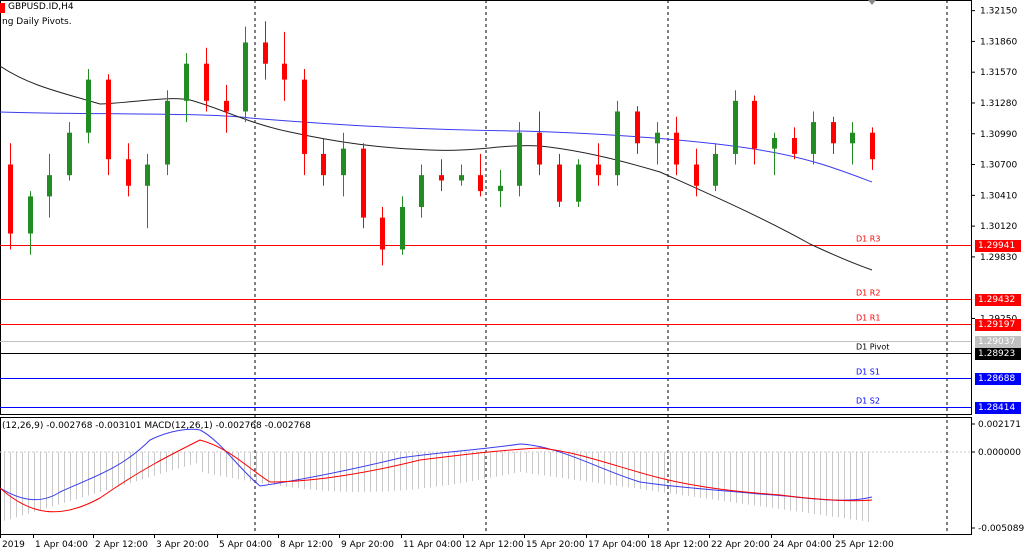 This screenshot has width=1024, height=550. I want to click on price-tick-label: 1.32150, so click(998, 12).